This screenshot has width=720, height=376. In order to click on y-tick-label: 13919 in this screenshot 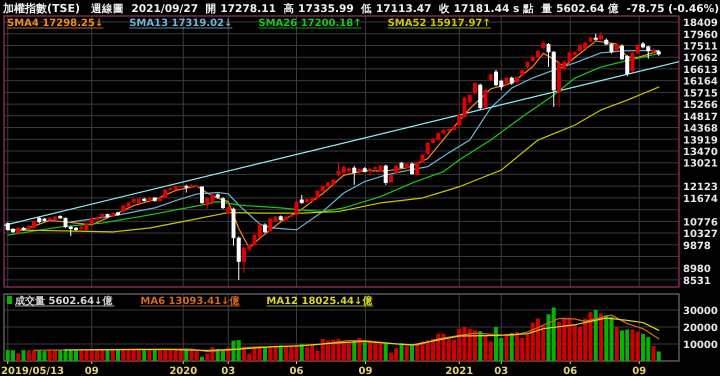, I will do `click(700, 140)`.